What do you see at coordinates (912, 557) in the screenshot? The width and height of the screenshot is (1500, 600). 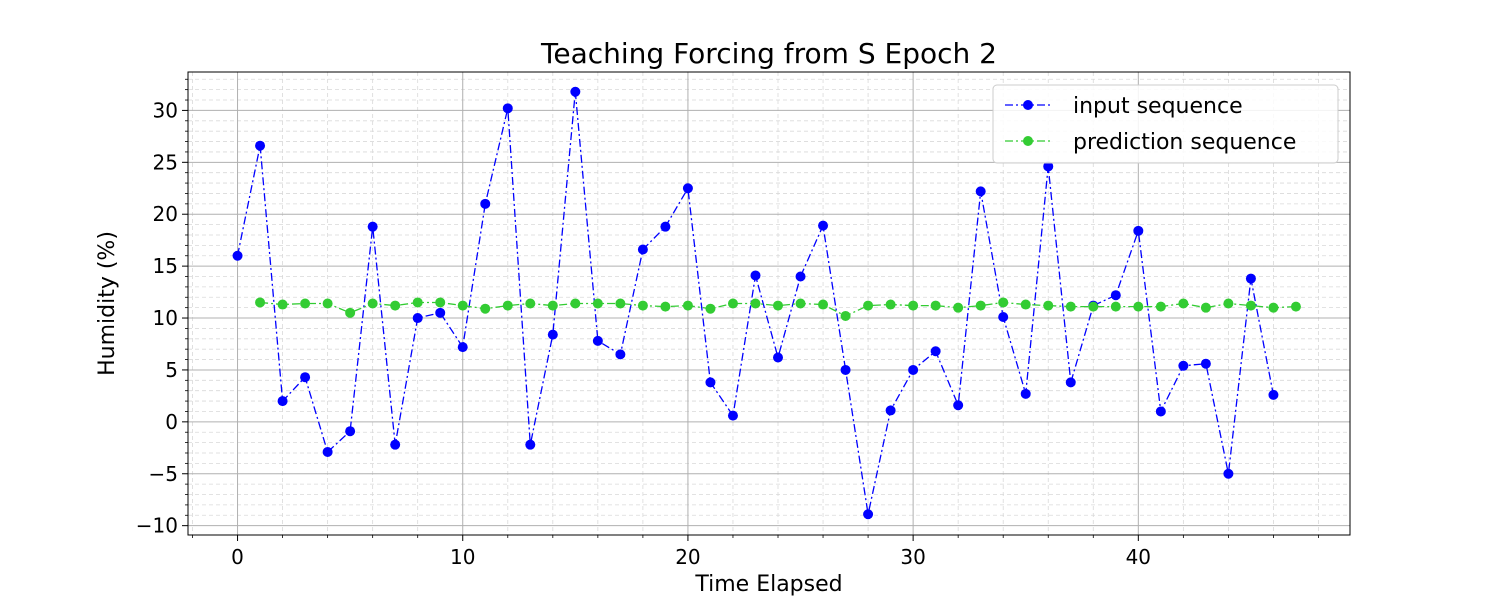 I see `x-tick-label: 30` at bounding box center [912, 557].